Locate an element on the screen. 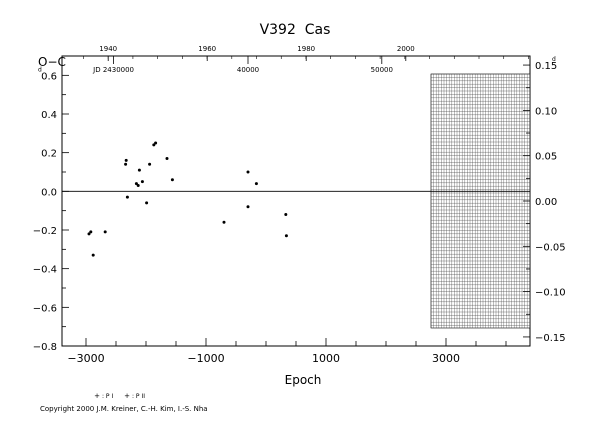 Image resolution: width=590 pixels, height=425 pixels. y-right-tick-label: −0.15 is located at coordinates (550, 338).